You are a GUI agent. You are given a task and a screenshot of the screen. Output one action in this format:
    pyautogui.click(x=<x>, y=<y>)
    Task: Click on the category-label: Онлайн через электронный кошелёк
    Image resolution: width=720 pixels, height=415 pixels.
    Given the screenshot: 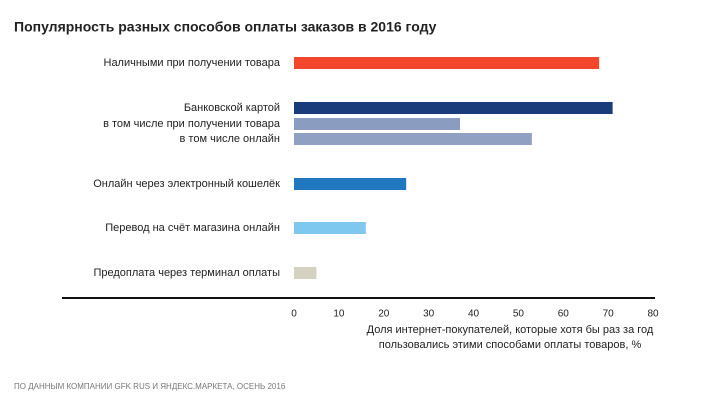 What is the action you would take?
    pyautogui.click(x=186, y=184)
    